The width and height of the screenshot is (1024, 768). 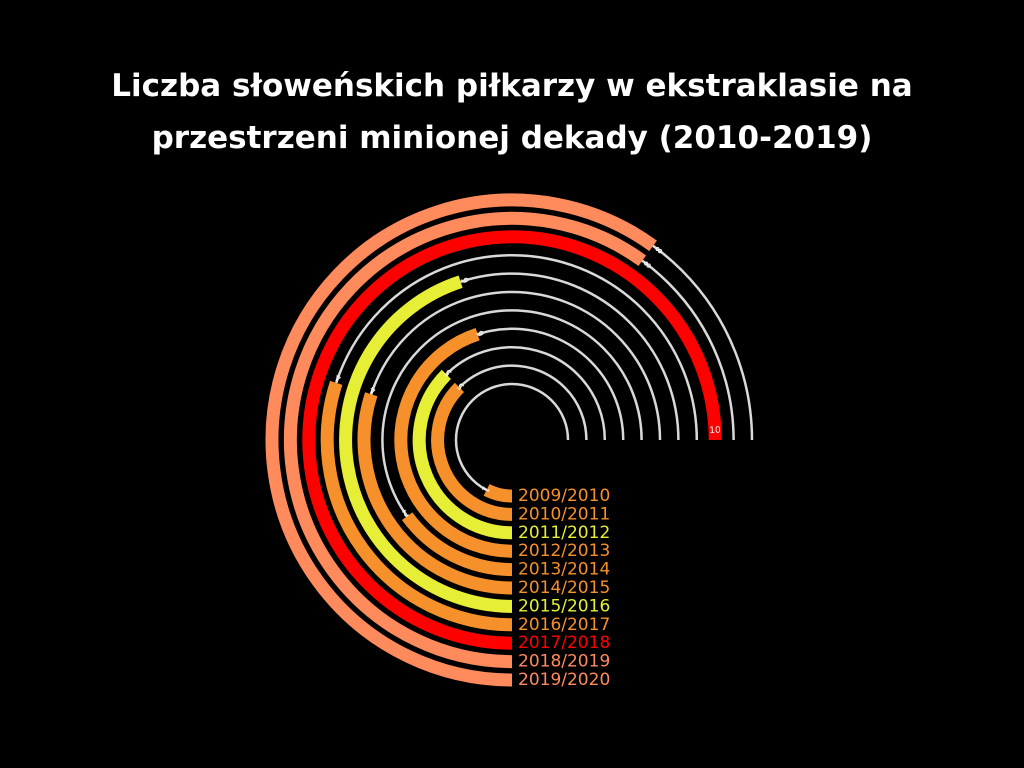 What do you see at coordinates (461, 385) in the screenshot?
I see `value-label-2010-2011: 5` at bounding box center [461, 385].